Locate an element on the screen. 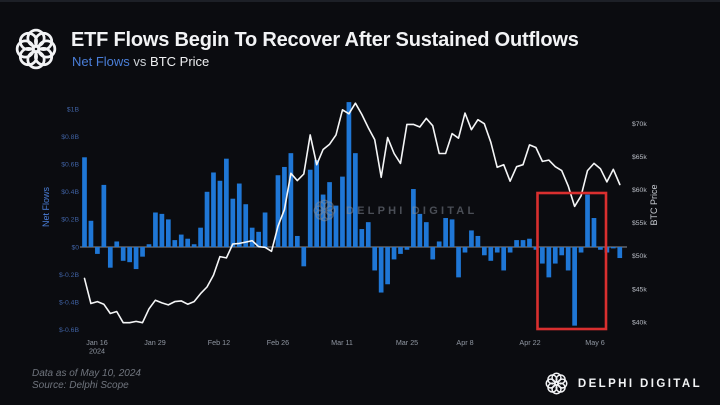  brand-lockup: DELPHI DIGITAL is located at coordinates (623, 383).